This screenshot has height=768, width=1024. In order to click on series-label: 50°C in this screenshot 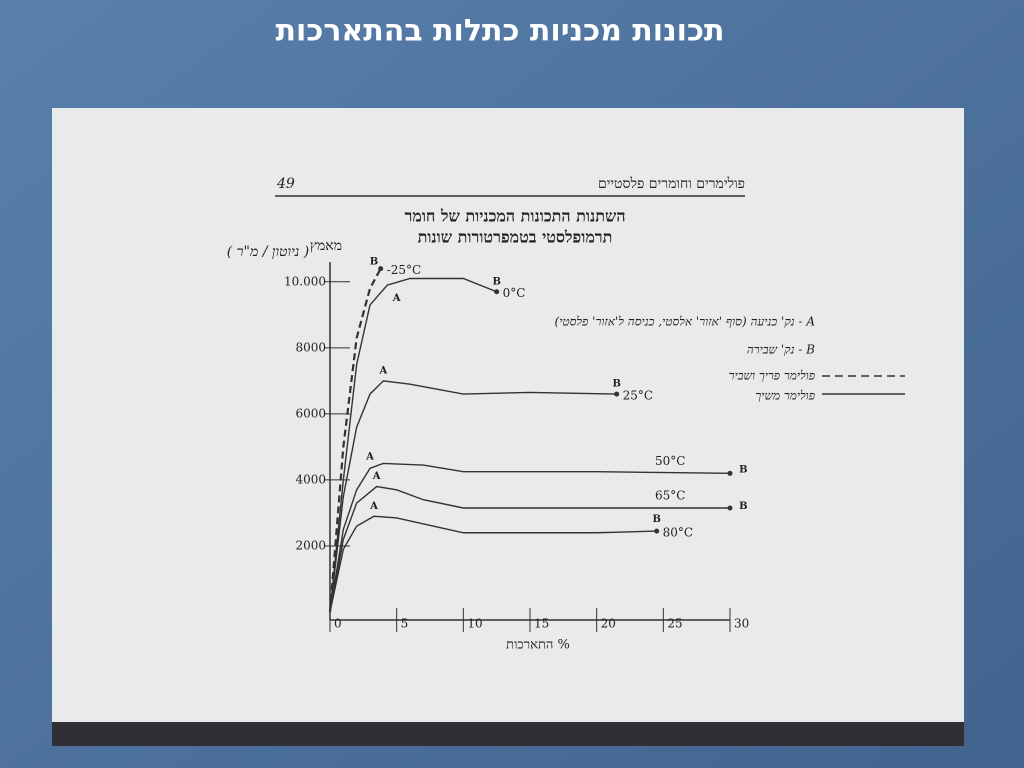, I will do `click(670, 461)`.